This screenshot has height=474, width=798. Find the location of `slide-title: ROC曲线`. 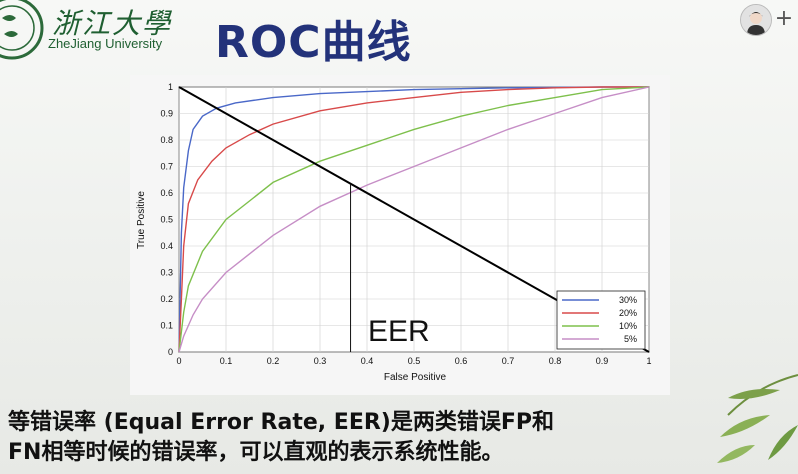

slide-title: ROC曲线 is located at coordinates (313, 42).